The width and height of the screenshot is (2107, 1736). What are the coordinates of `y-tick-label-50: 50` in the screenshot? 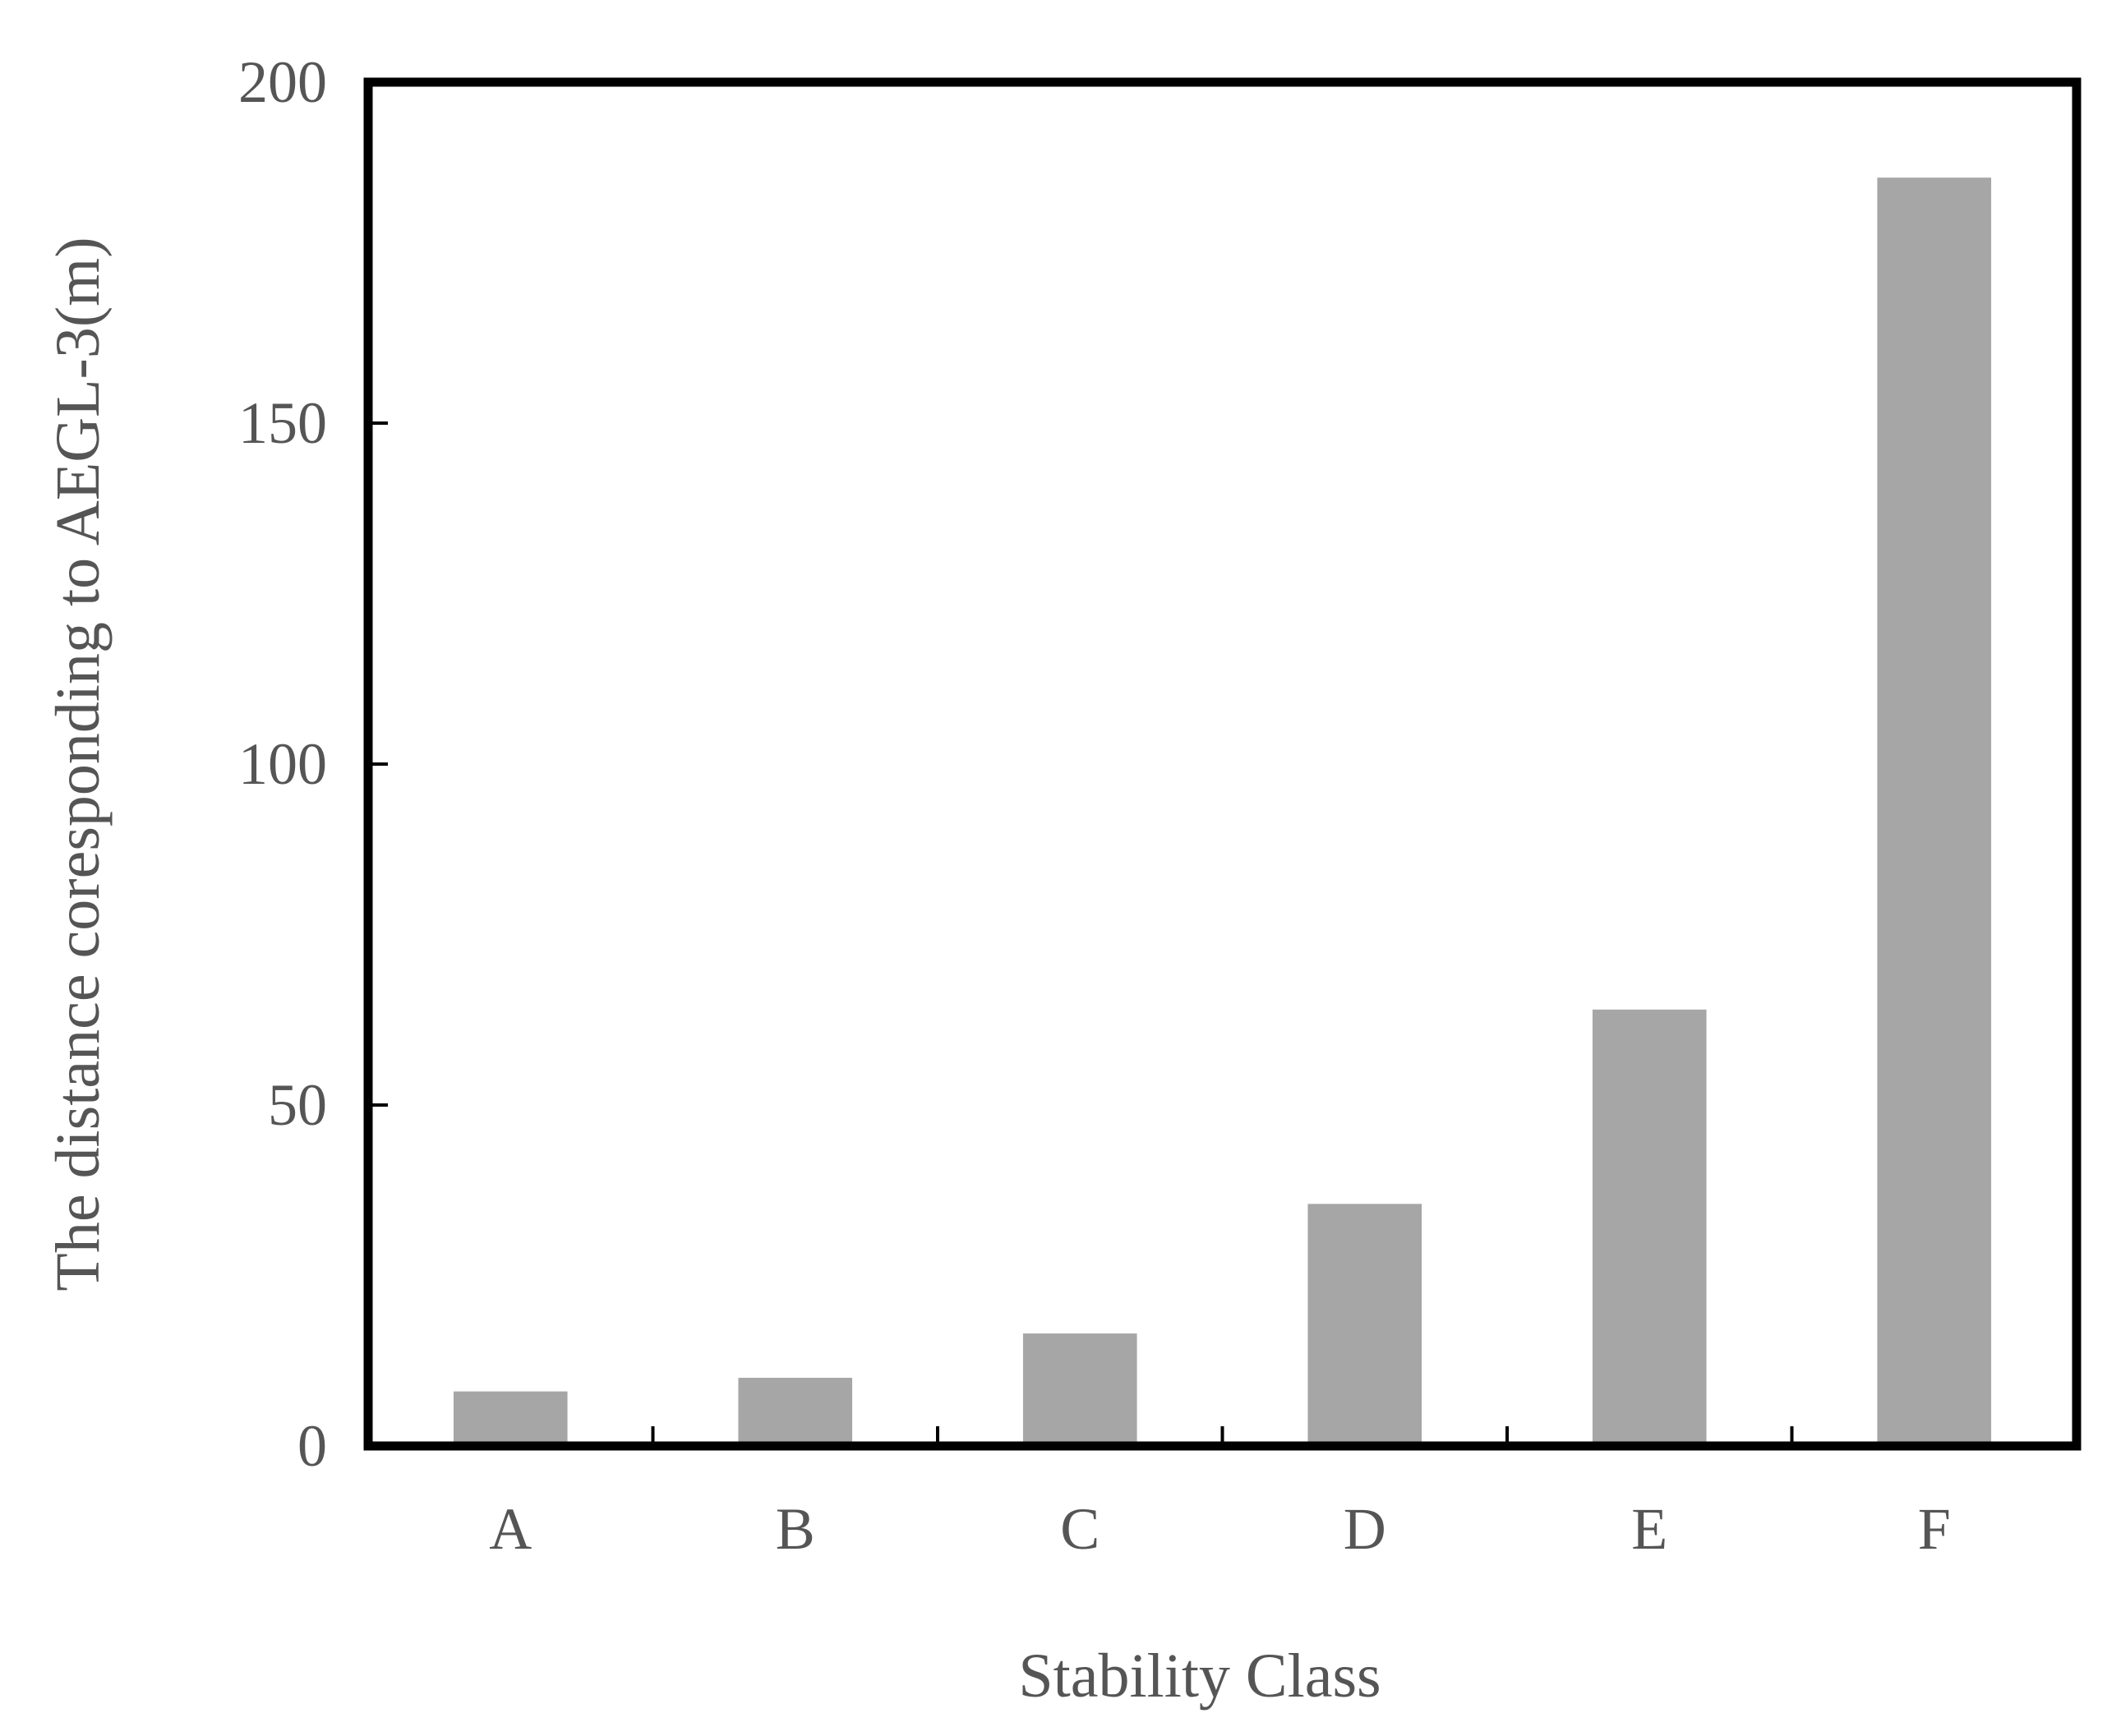 It's located at (297, 1105).